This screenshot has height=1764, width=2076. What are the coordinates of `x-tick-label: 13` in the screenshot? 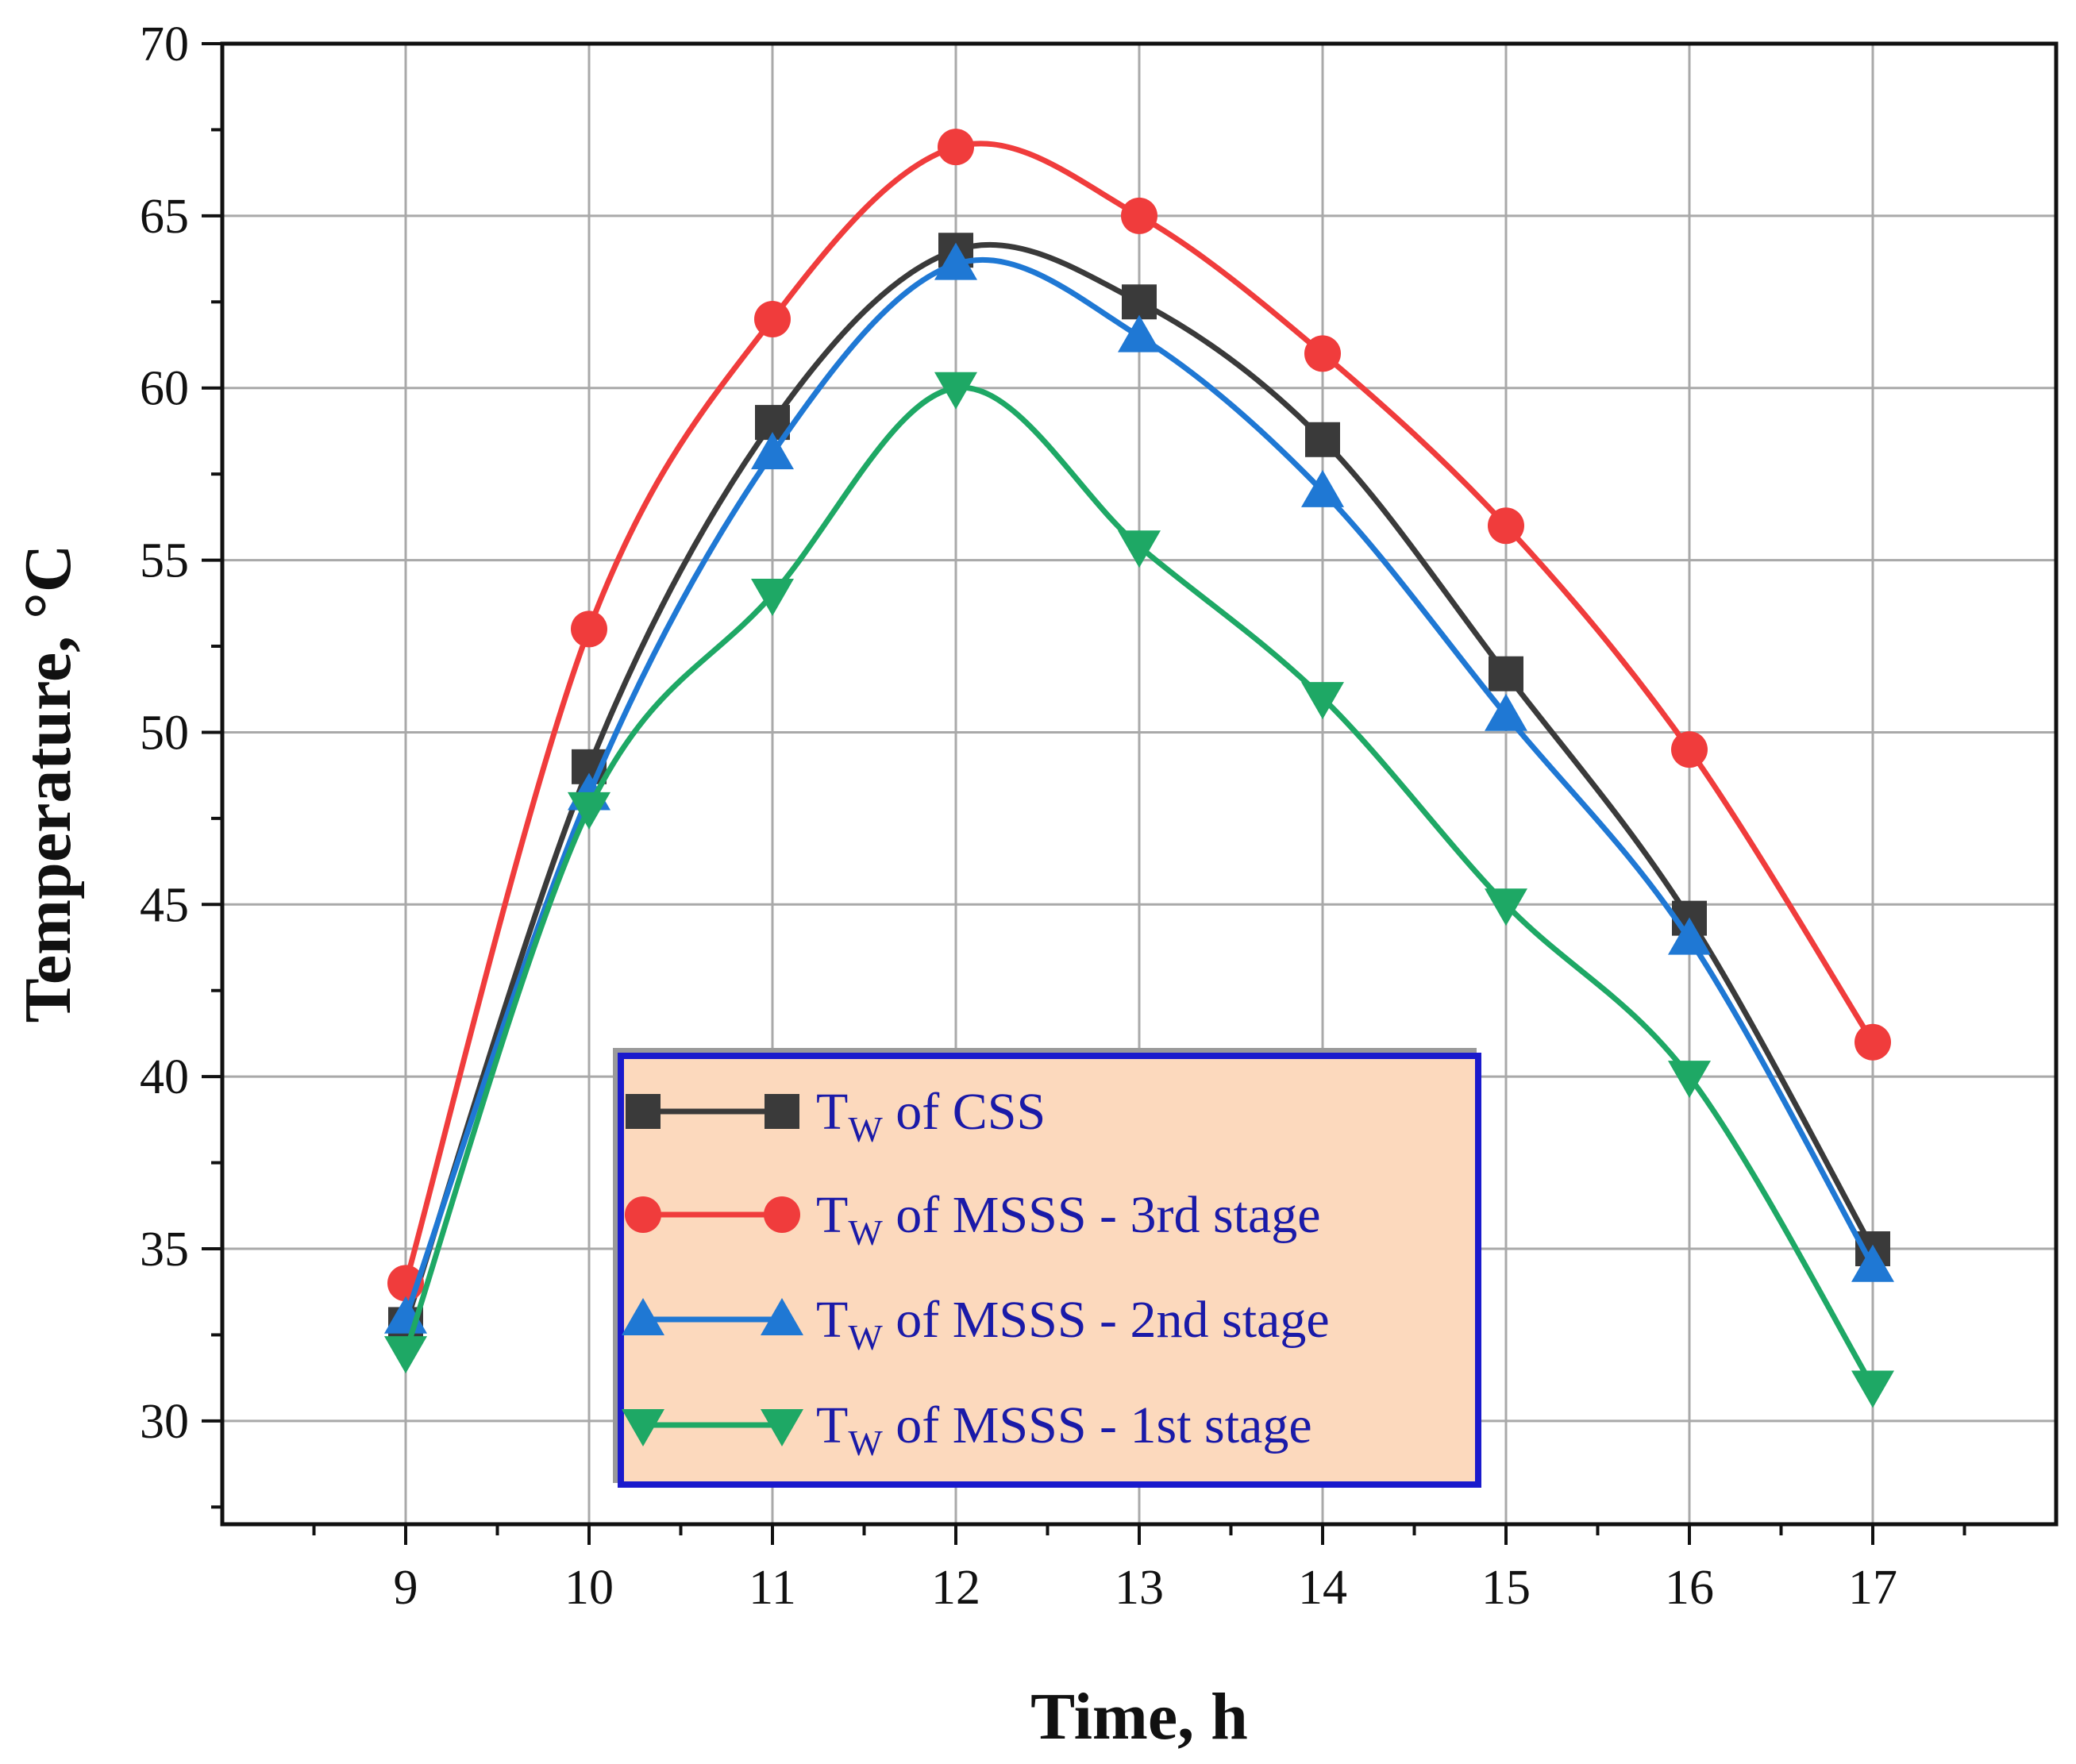 It's located at (1139, 1588).